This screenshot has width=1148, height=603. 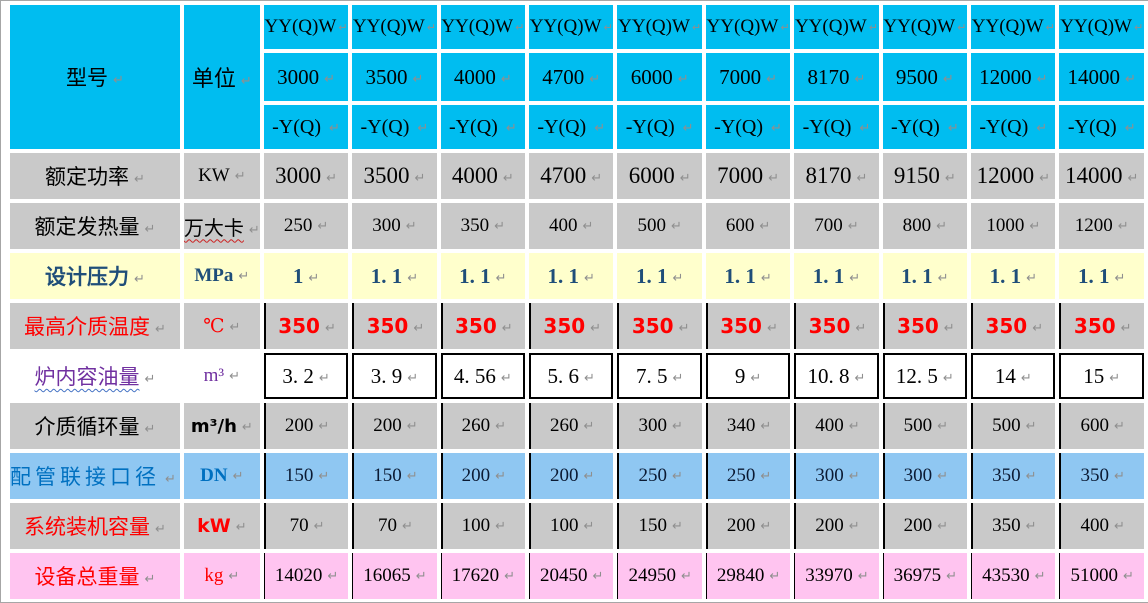 What do you see at coordinates (1005, 175) in the screenshot?
I see `cell-text: 12000` at bounding box center [1005, 175].